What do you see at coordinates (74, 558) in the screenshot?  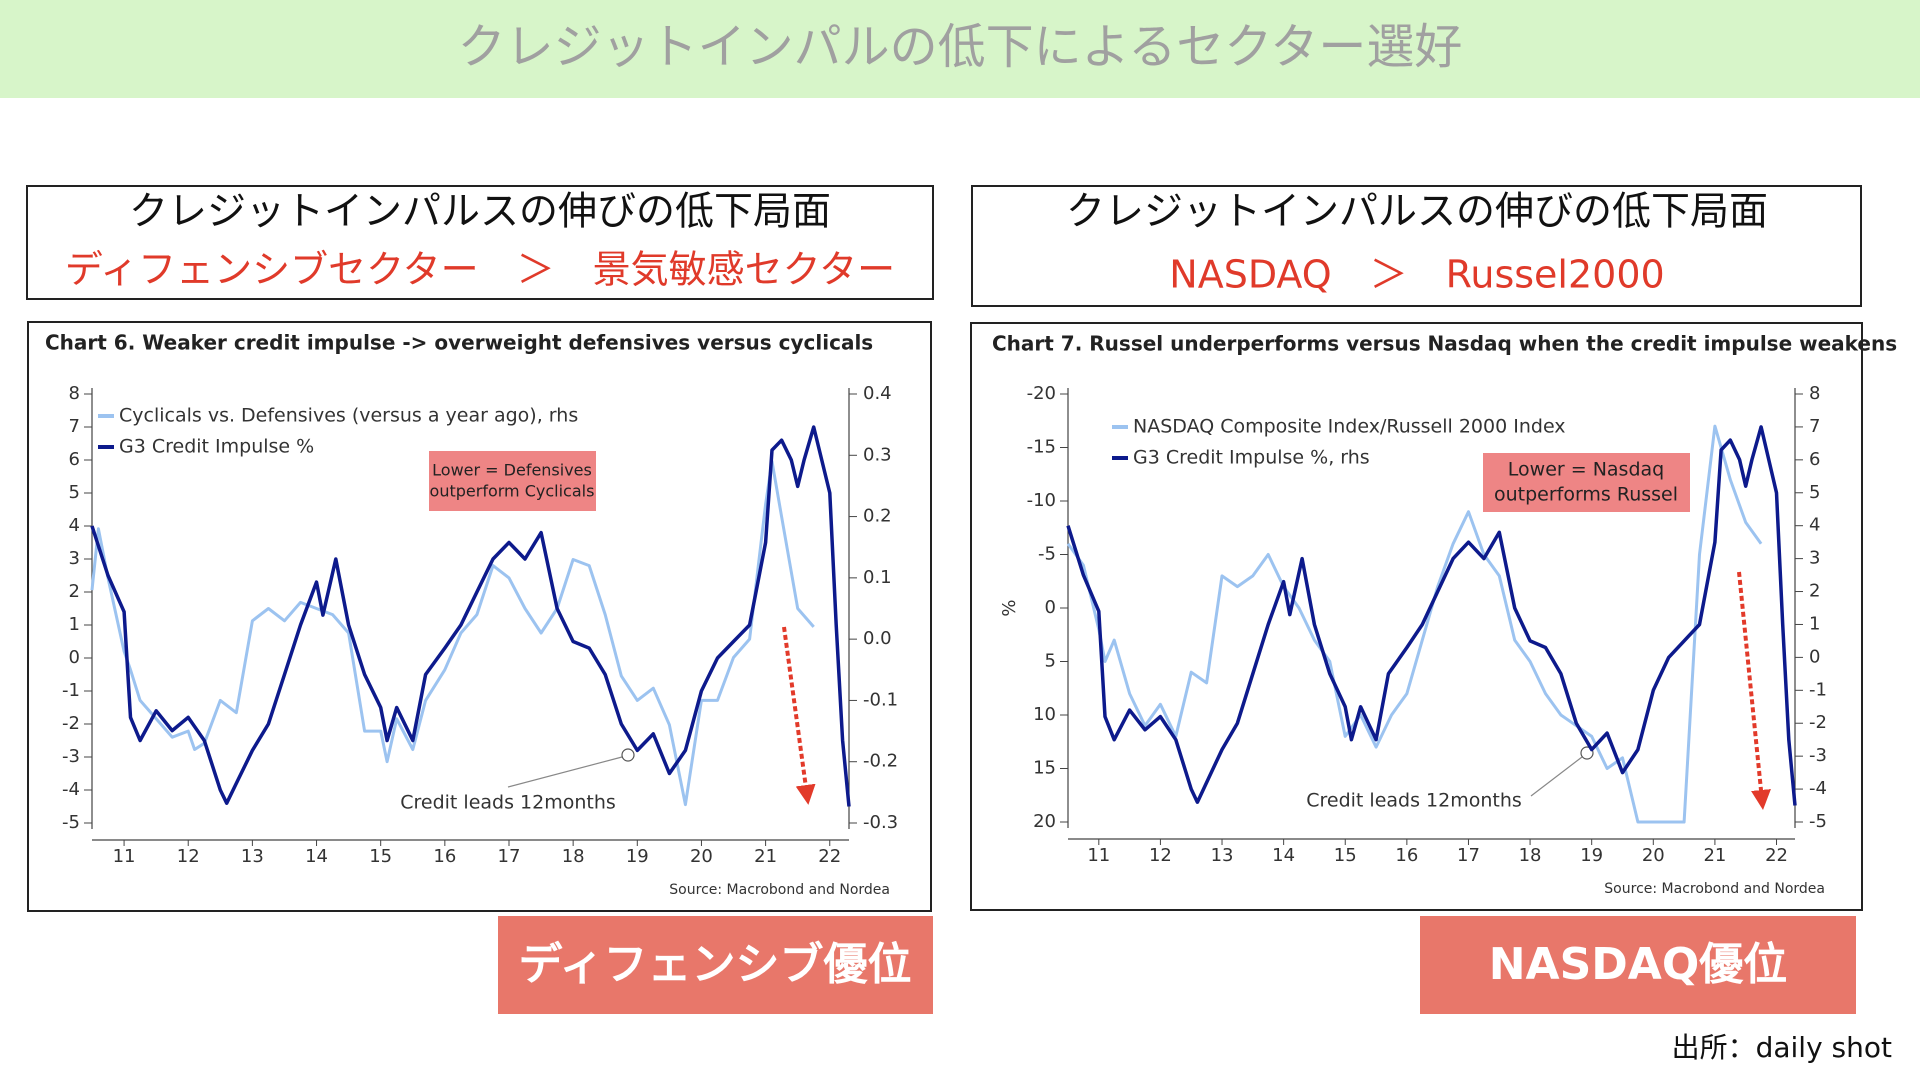 I see `y-tick-label: 3` at bounding box center [74, 558].